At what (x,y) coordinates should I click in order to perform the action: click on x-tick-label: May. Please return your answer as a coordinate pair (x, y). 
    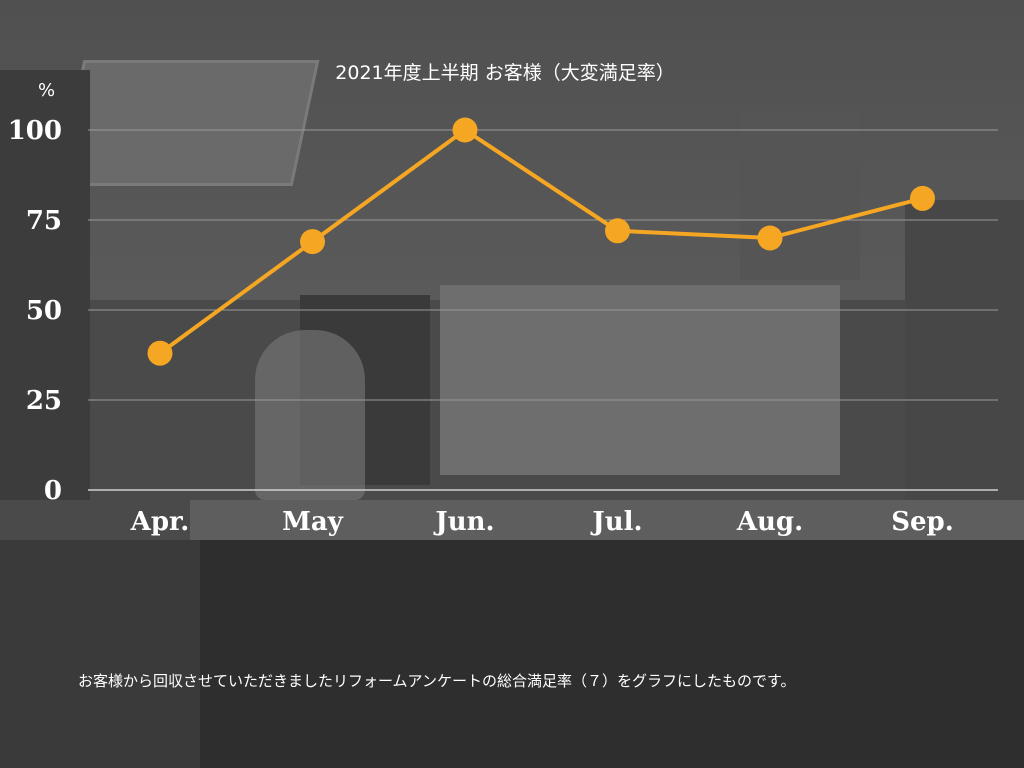
    Looking at the image, I should click on (313, 522).